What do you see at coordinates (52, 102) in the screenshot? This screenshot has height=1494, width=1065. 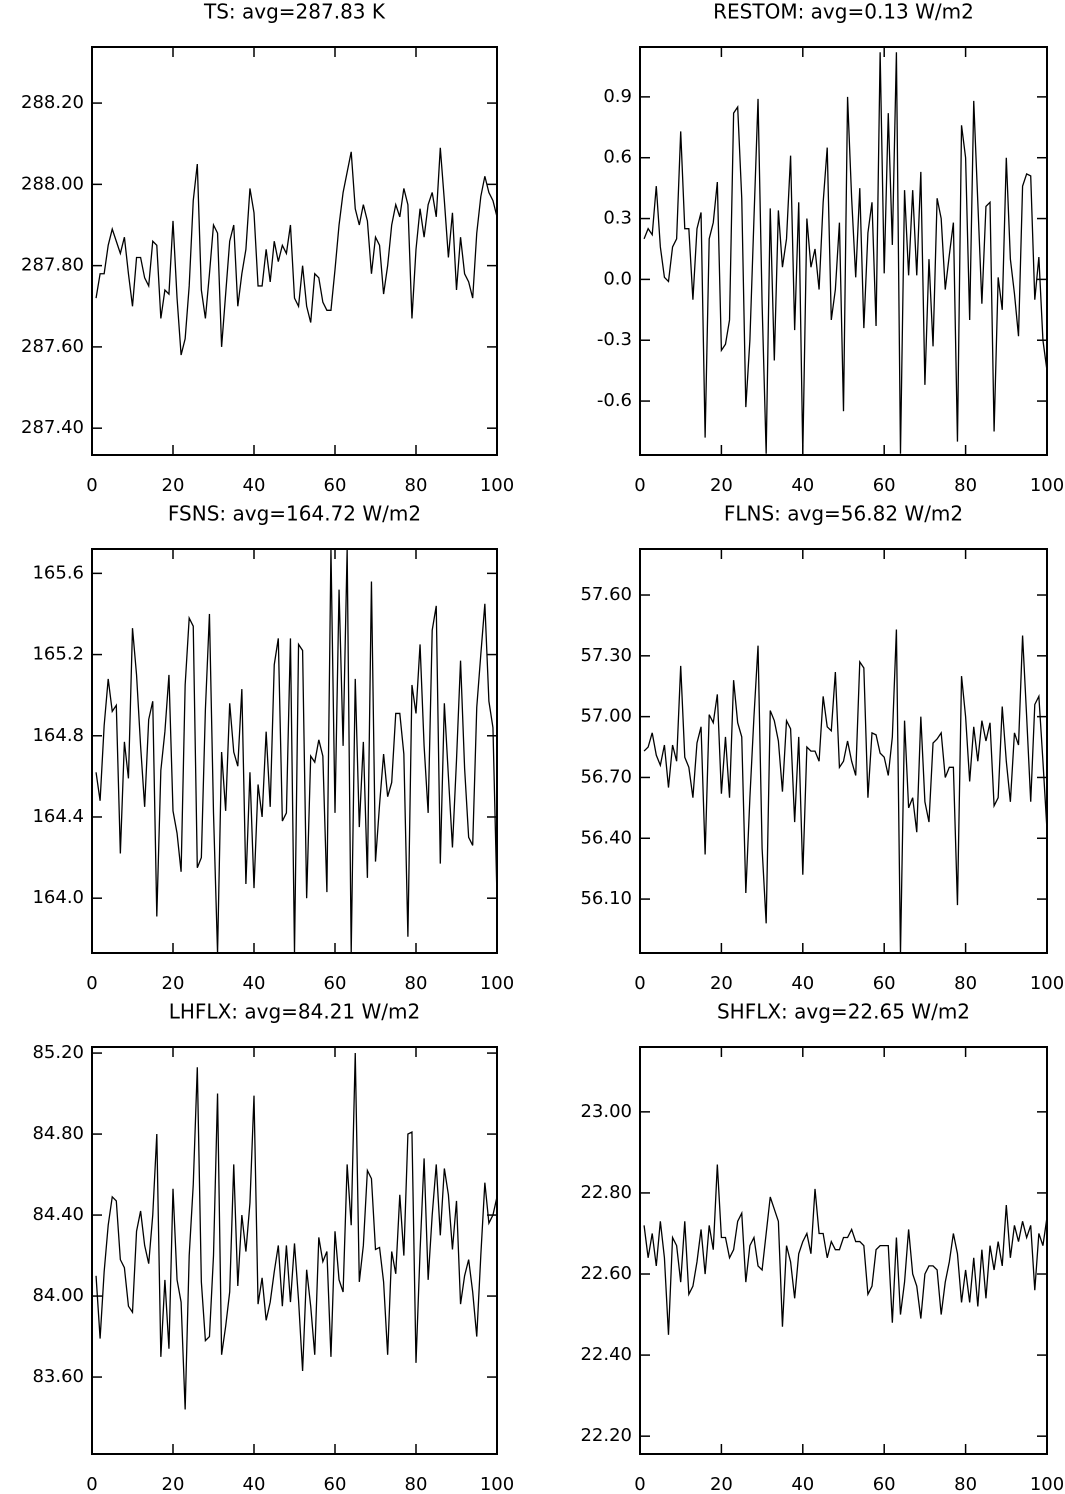 I see `y-tick-label: 288.20` at bounding box center [52, 102].